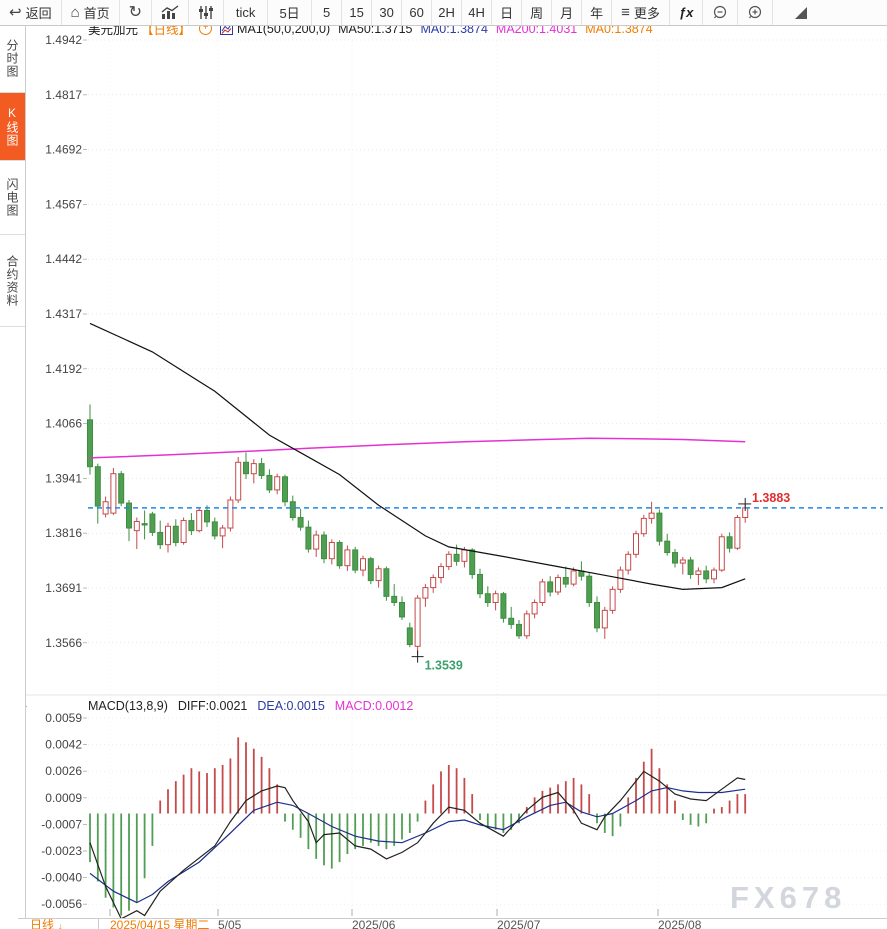 This screenshot has height=929, width=887. I want to click on dropdown-arrow-icon: ↓, so click(60, 925).